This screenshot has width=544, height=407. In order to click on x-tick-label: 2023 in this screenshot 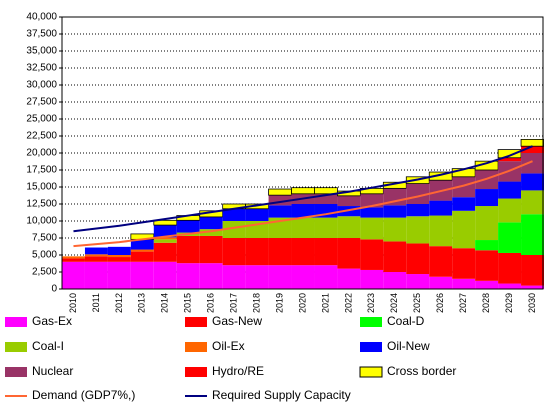, I will do `click(371, 303)`.